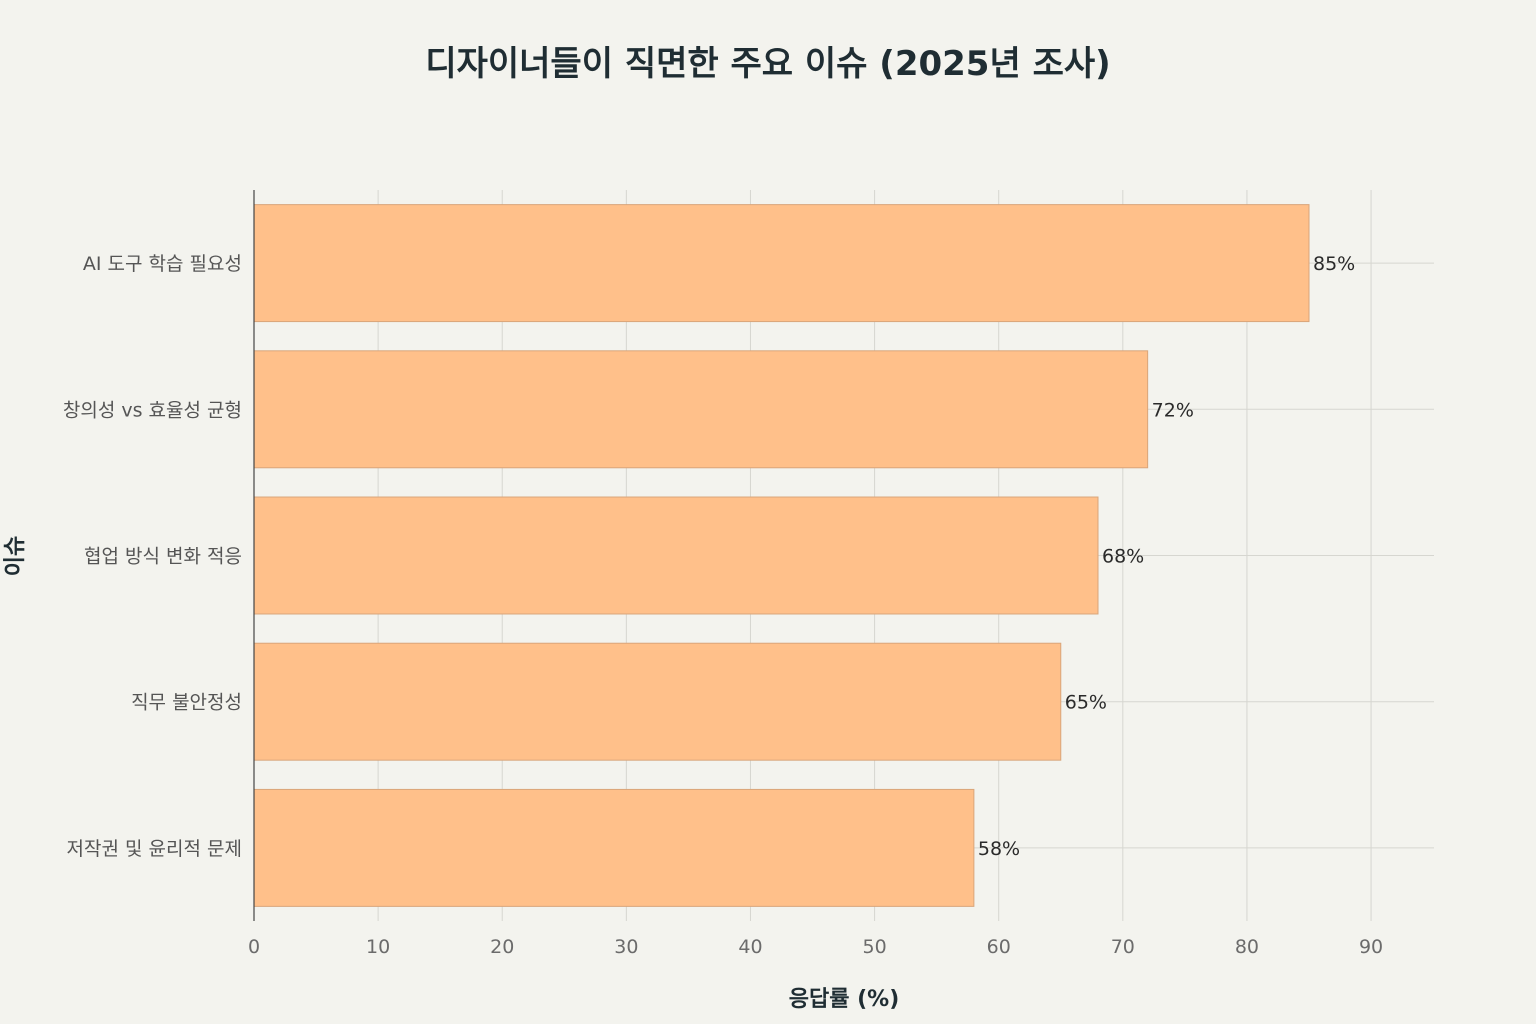 The image size is (1536, 1024). What do you see at coordinates (844, 999) in the screenshot?
I see `x-axis-title: 응답률 (%)` at bounding box center [844, 999].